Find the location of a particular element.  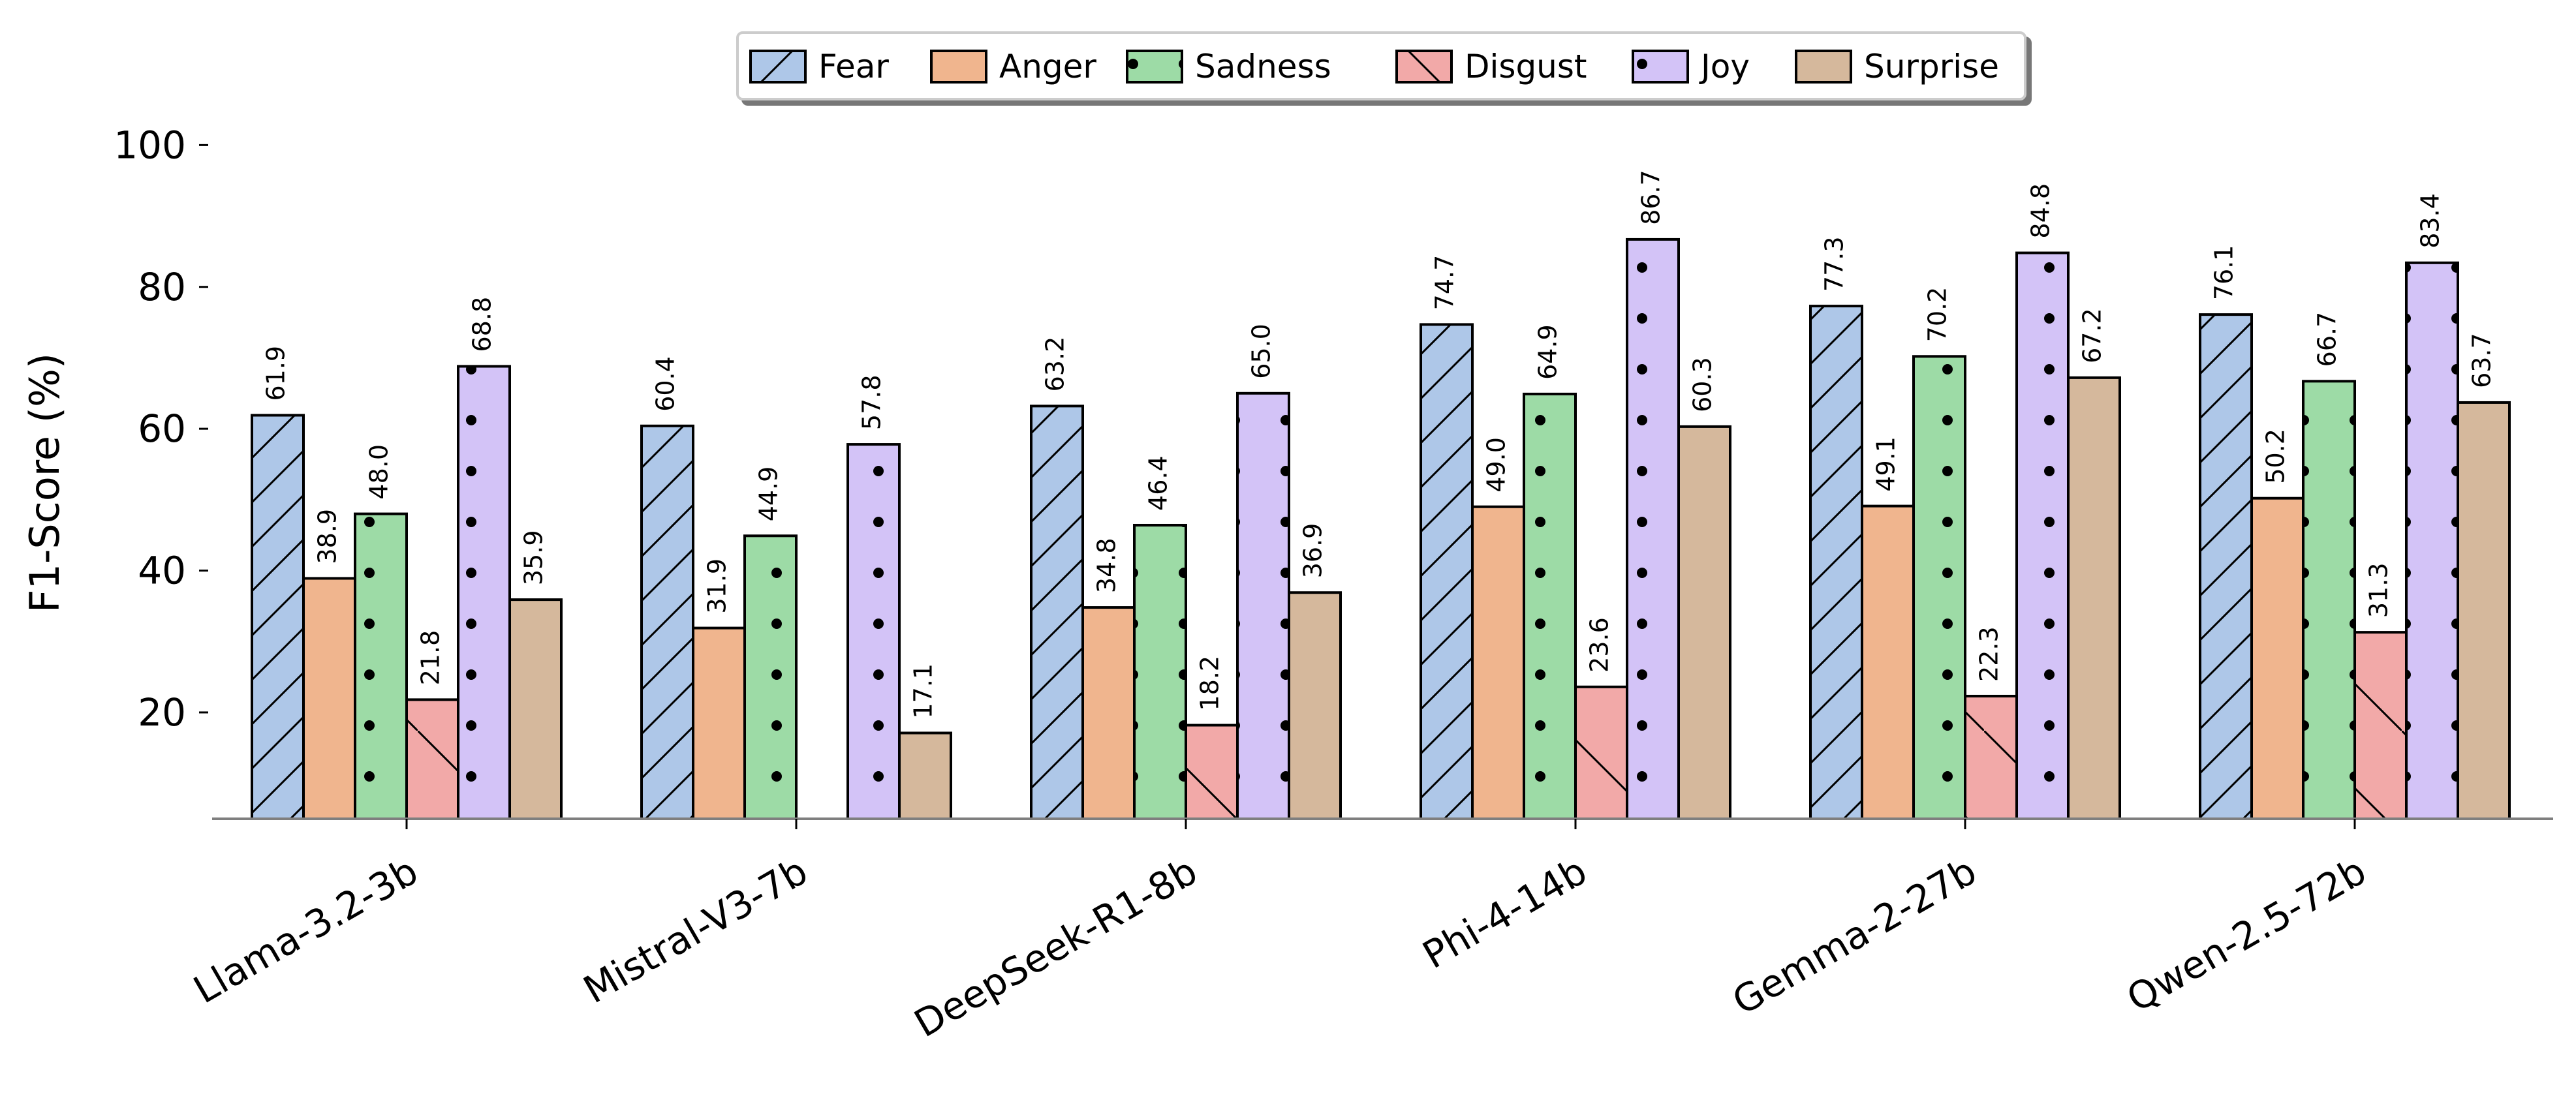

y-tick-label-100: 100 is located at coordinates (150, 145).